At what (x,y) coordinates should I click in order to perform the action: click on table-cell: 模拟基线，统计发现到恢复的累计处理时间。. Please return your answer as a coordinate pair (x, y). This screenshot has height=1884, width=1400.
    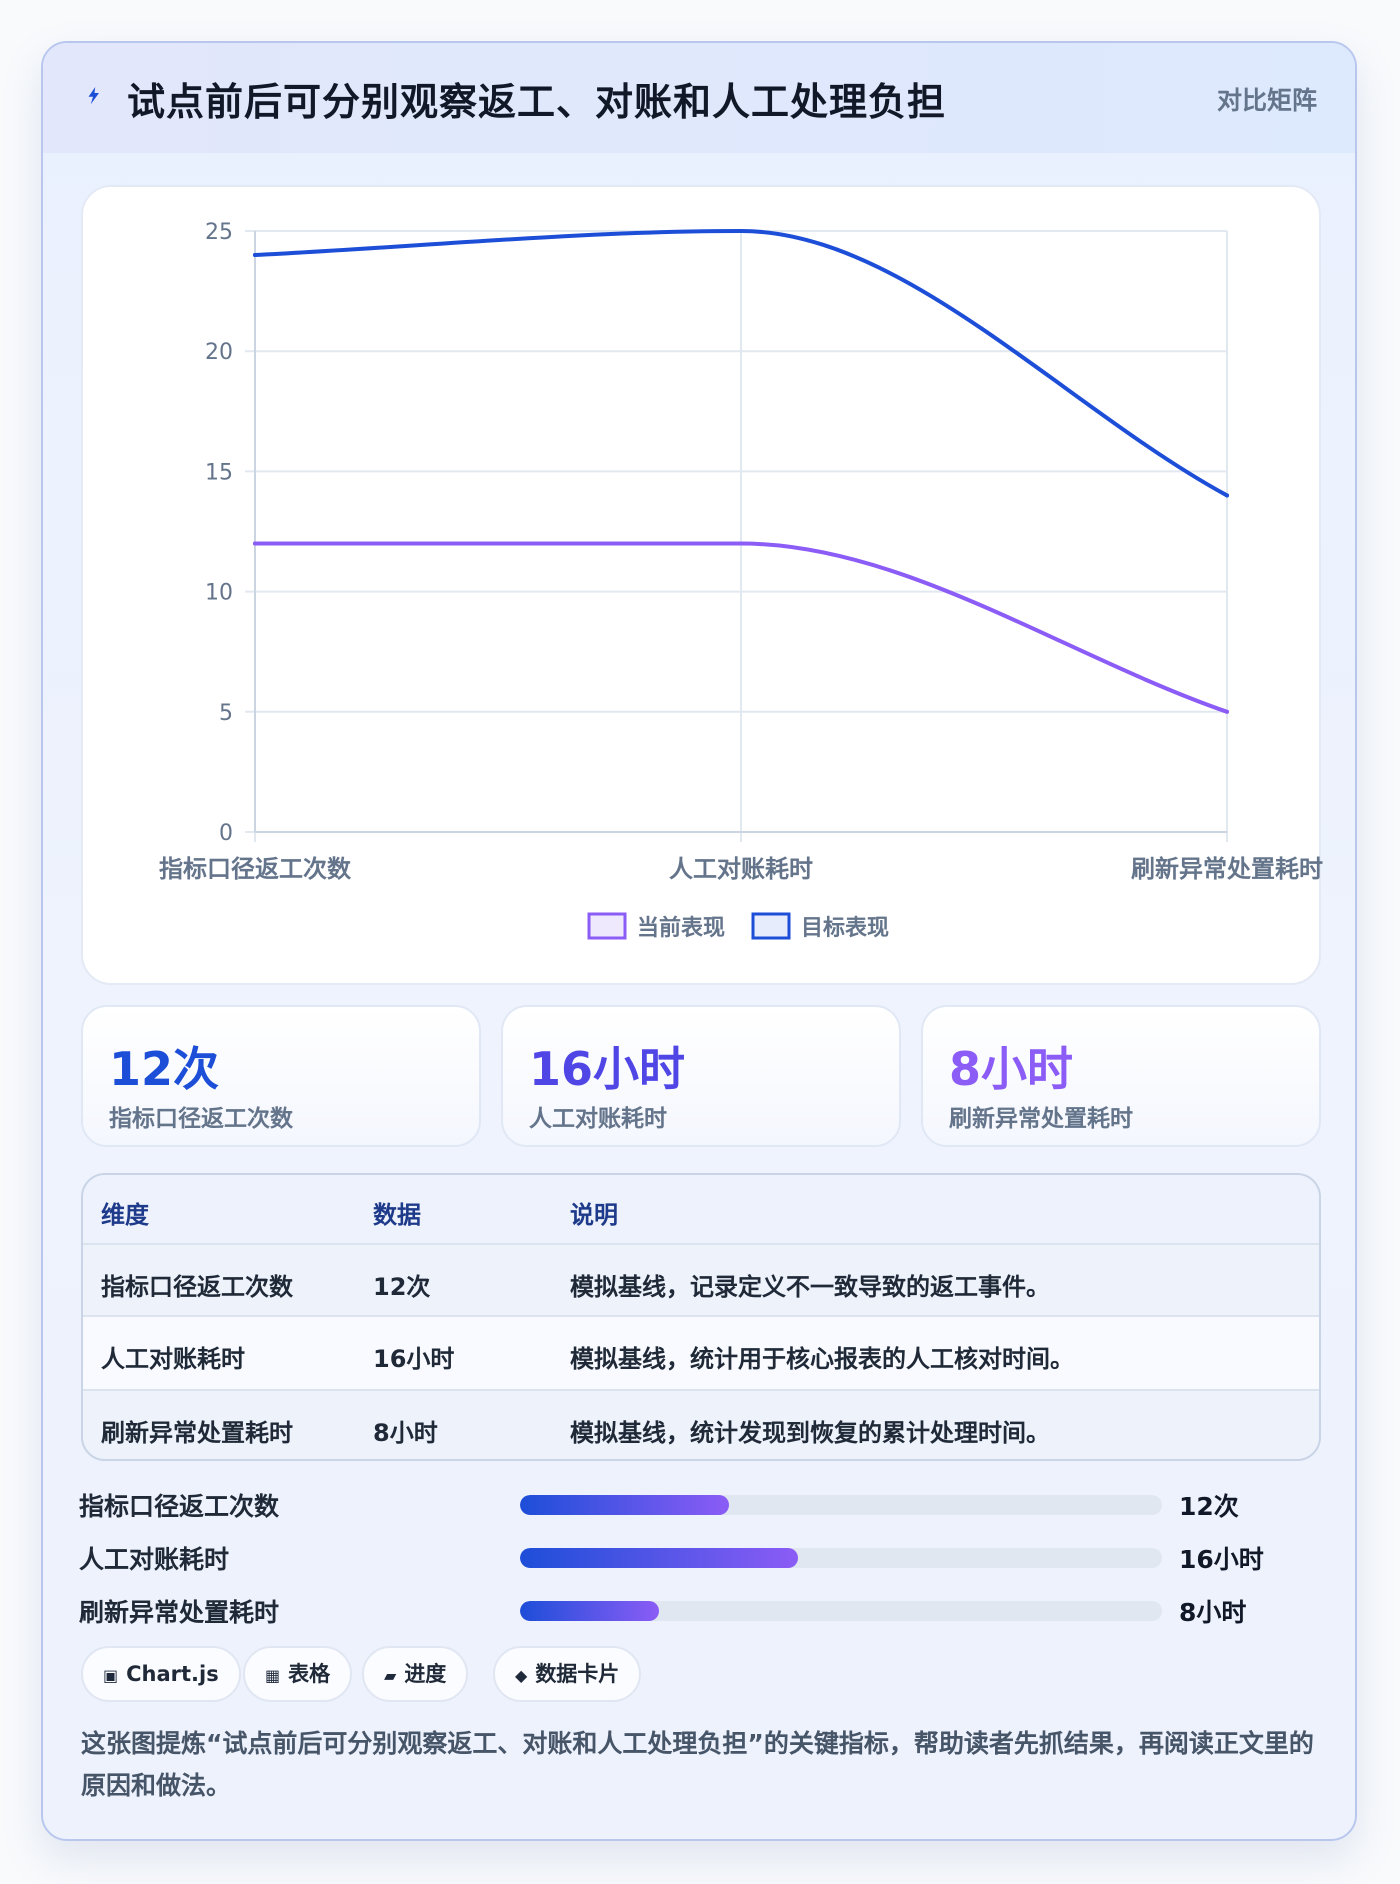
    Looking at the image, I should click on (810, 1433).